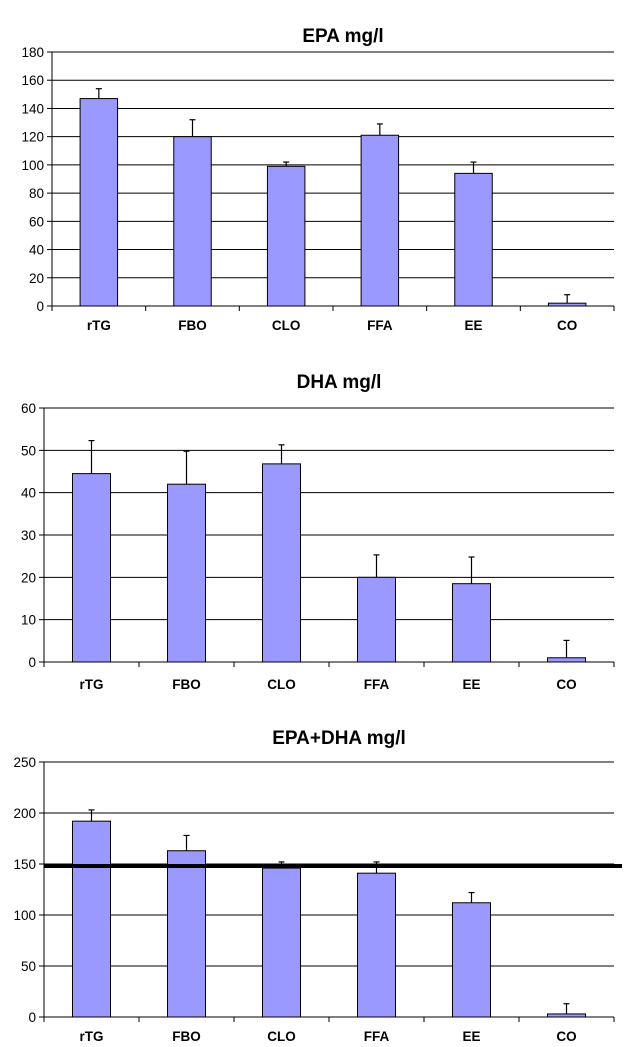 The height and width of the screenshot is (1047, 626). I want to click on chart-title: EPA mg/l, so click(342, 36).